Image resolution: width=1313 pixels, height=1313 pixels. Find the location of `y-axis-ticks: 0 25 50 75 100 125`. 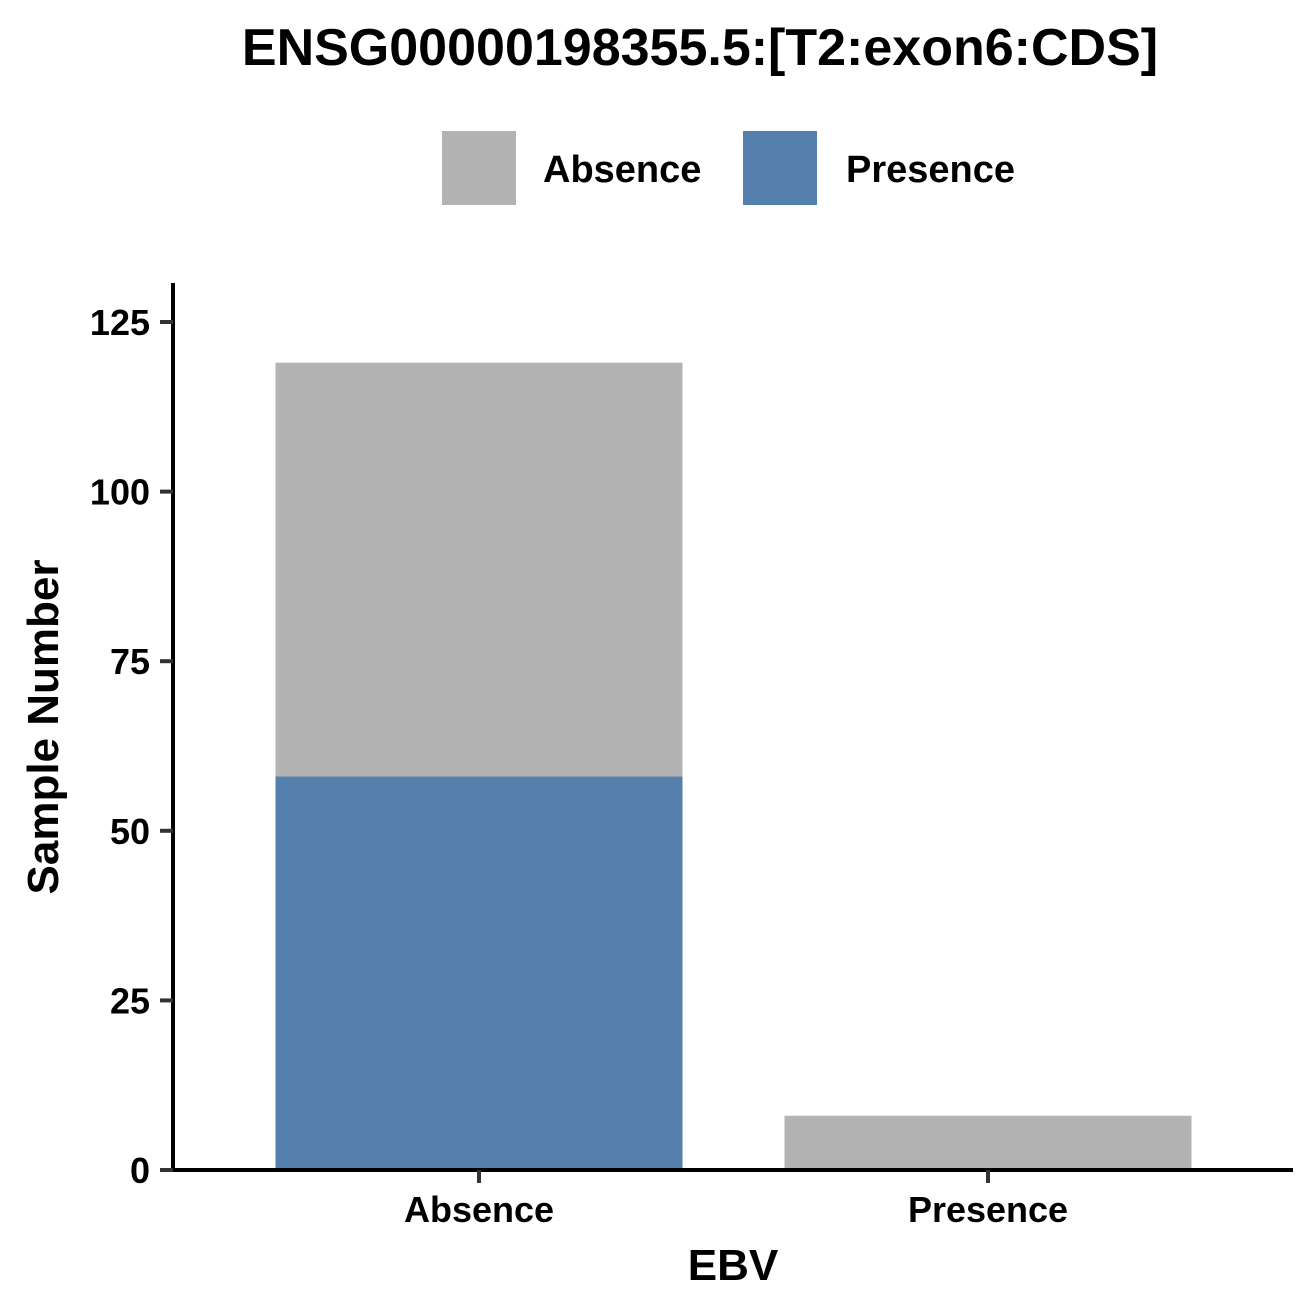

y-axis-ticks: 0 25 50 75 100 125 is located at coordinates (131, 746).